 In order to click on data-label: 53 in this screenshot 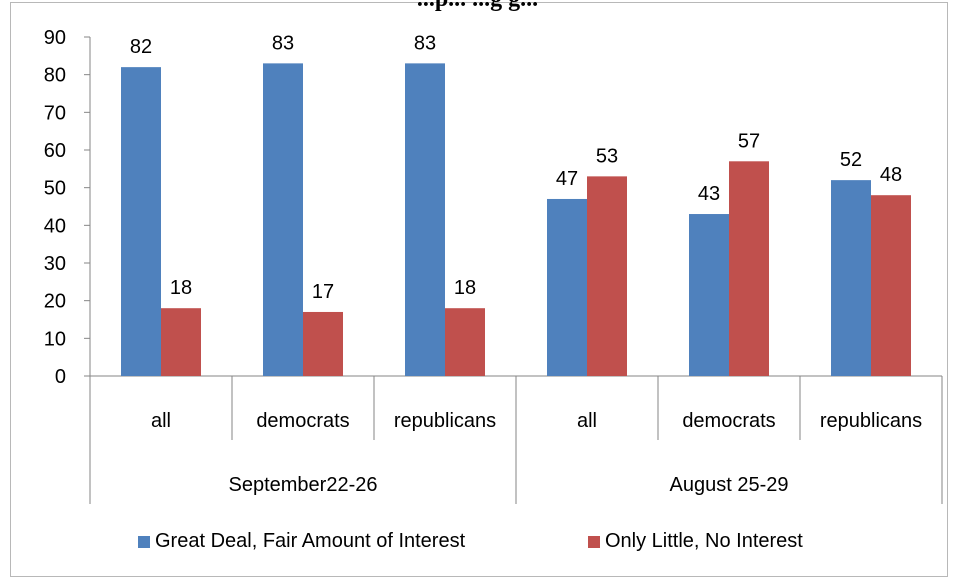, I will do `click(607, 156)`.